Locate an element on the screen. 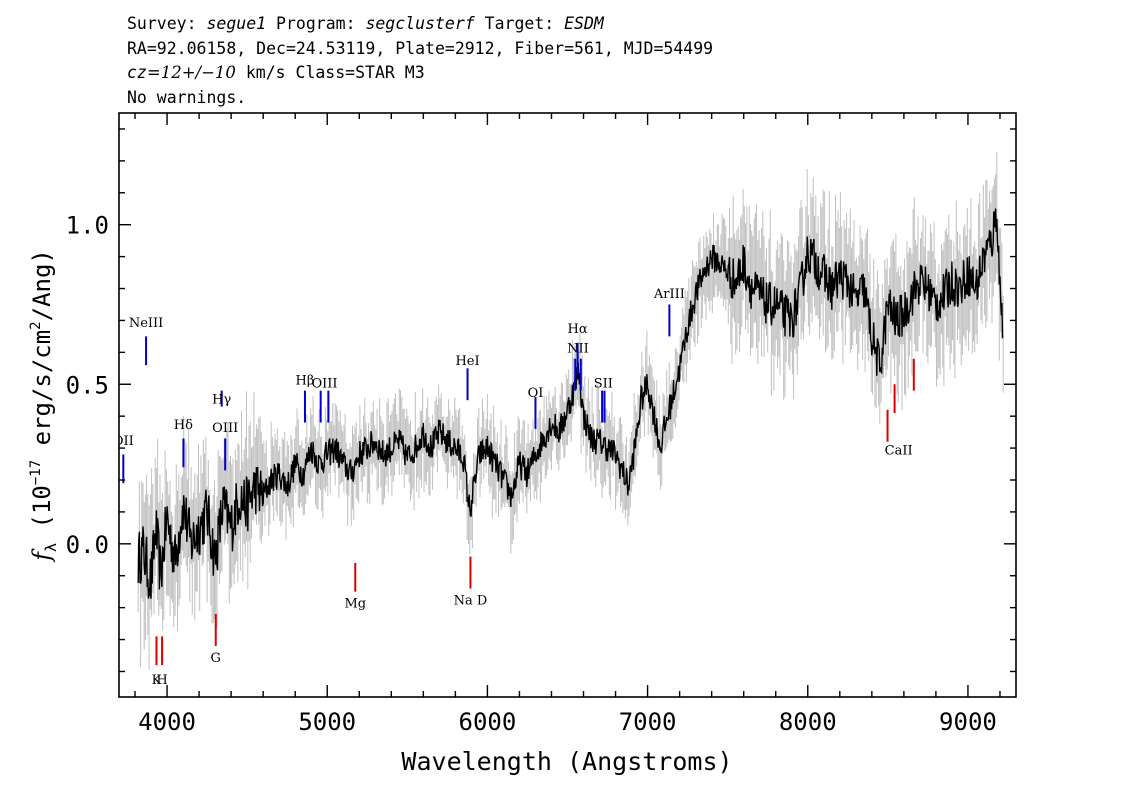 The height and width of the screenshot is (810, 1134). absorption-line-label: G is located at coordinates (216, 658).